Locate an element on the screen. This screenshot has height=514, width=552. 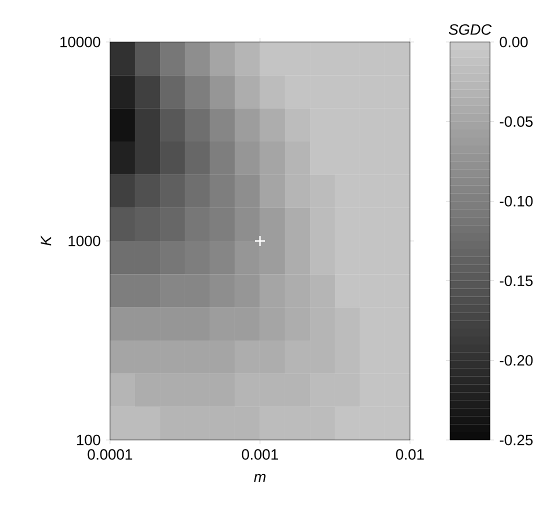
x-axis-title: m is located at coordinates (260, 478).